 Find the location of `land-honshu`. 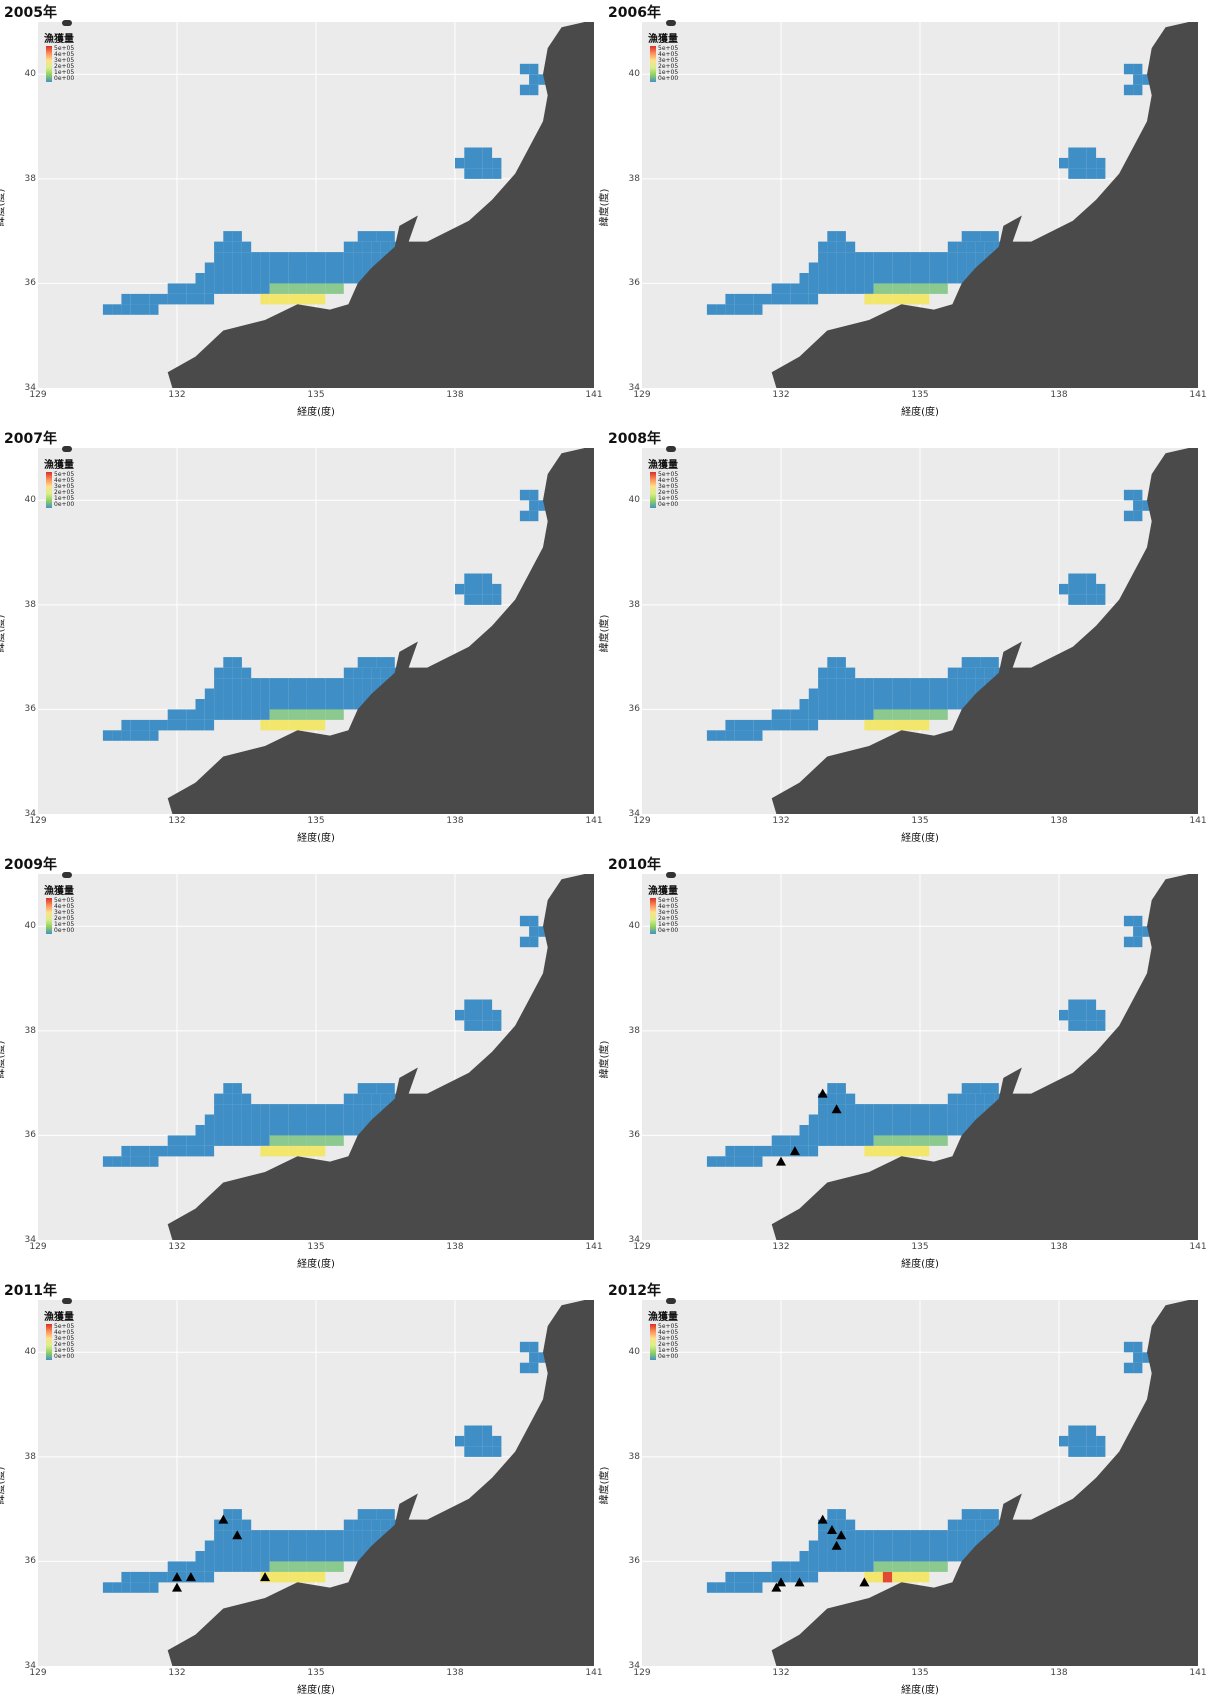

land-honshu is located at coordinates (984, 631).